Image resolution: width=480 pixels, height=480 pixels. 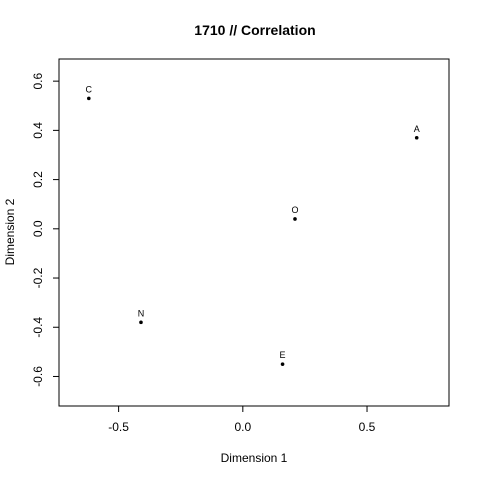 What do you see at coordinates (10, 231) in the screenshot?
I see `y-axis-label: Dimension 2` at bounding box center [10, 231].